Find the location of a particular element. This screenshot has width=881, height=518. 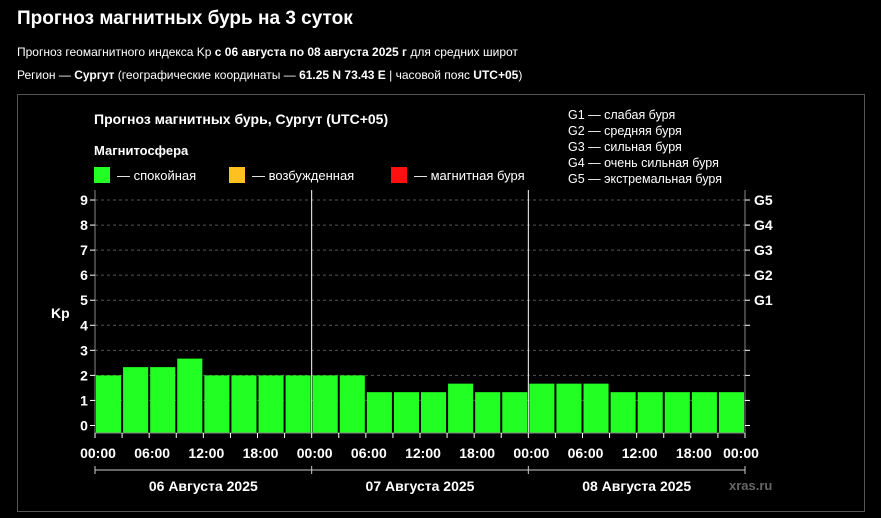

storm-level-item: G2 — средняя буря is located at coordinates (625, 131).